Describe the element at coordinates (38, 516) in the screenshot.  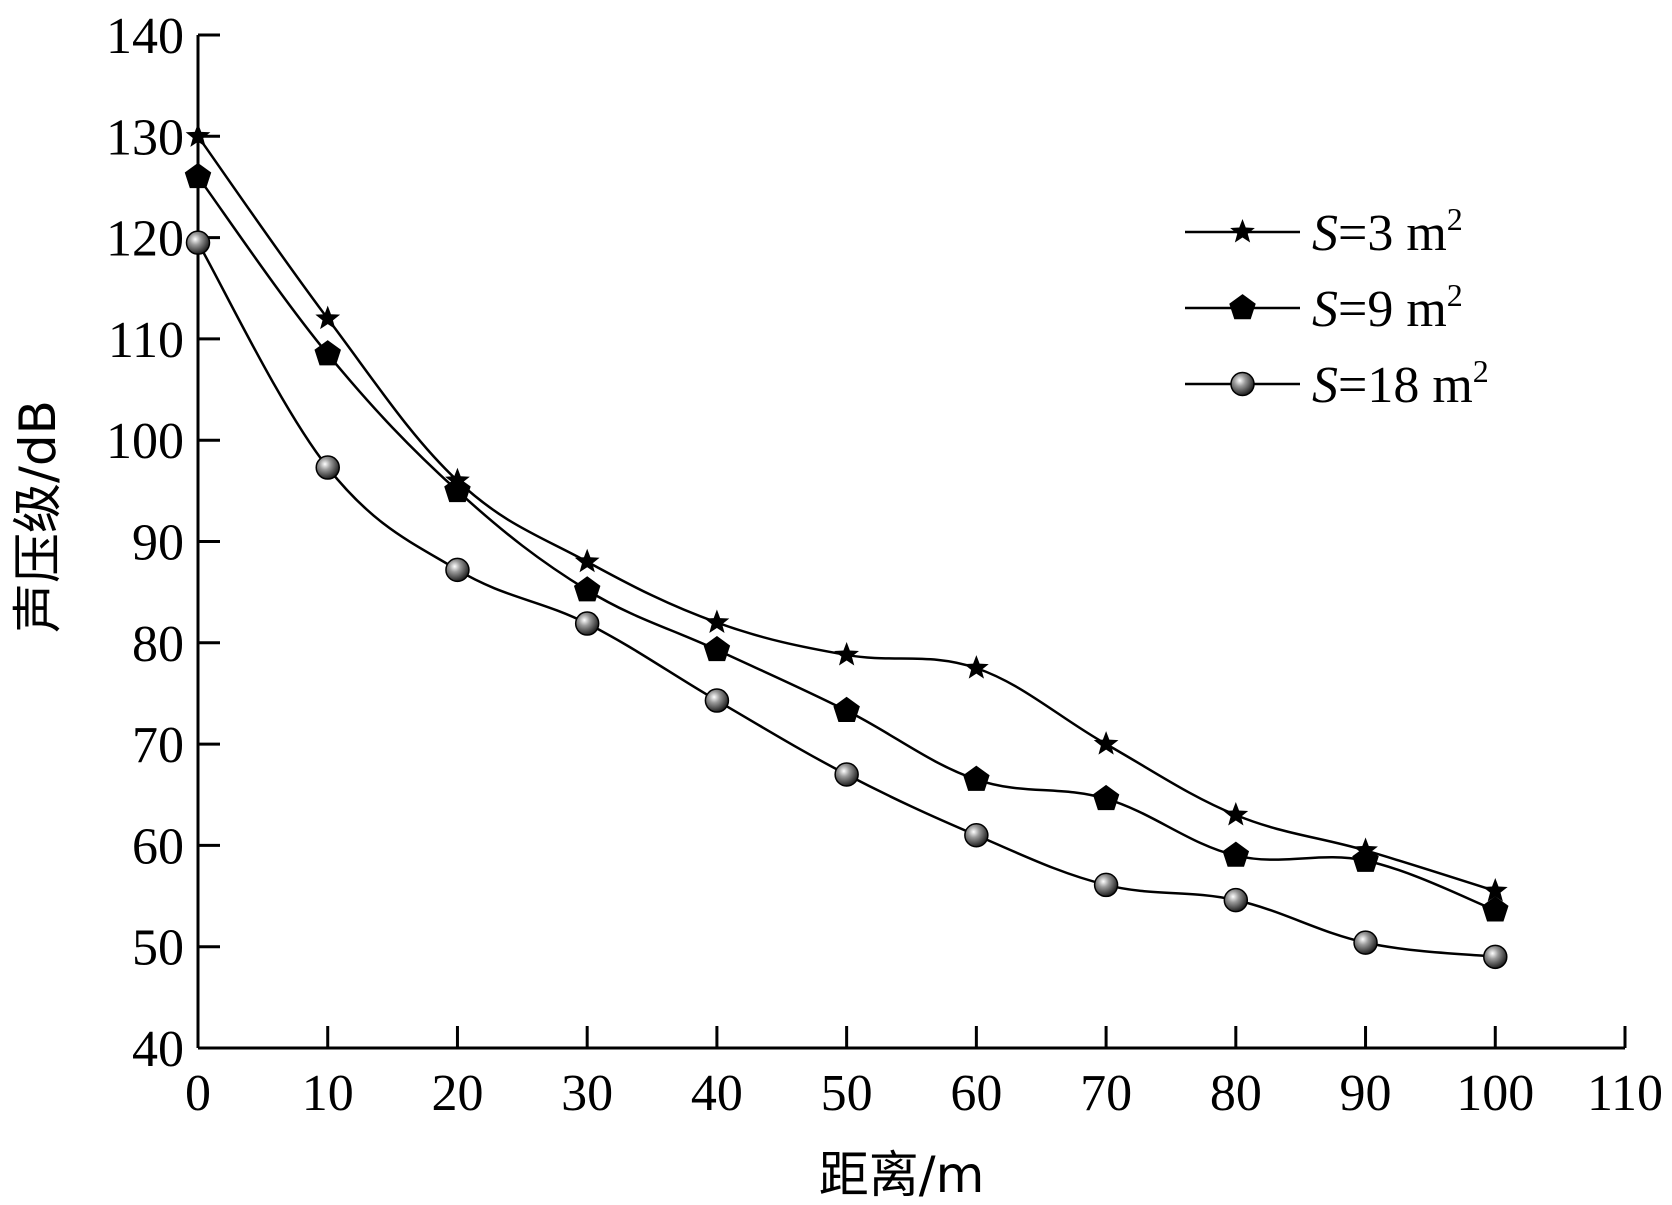
I see `y-axis-title: 声压级/dB` at that location.